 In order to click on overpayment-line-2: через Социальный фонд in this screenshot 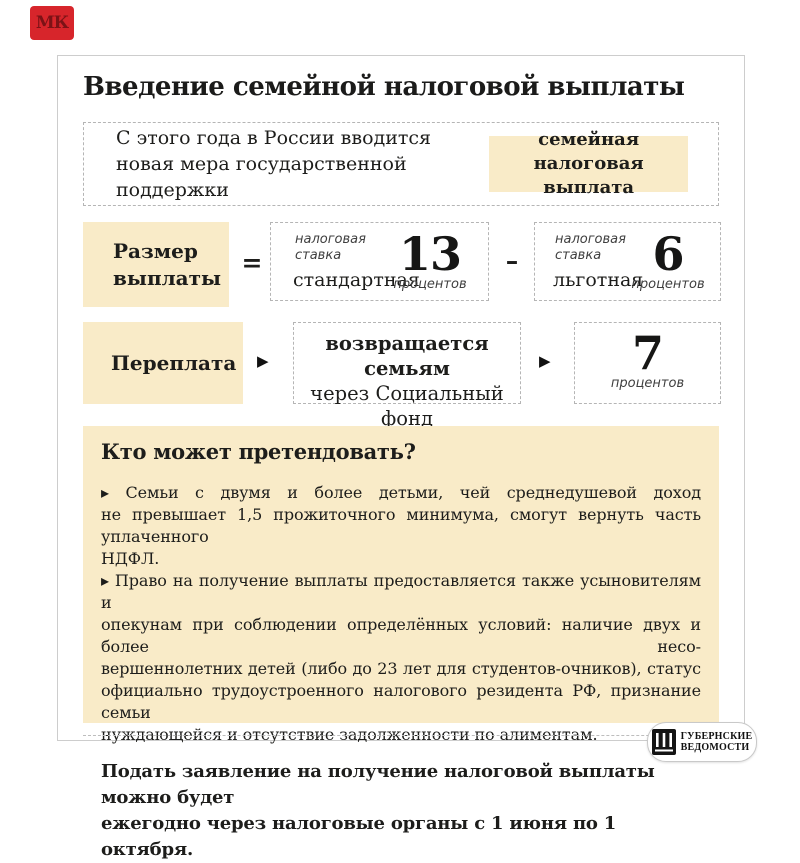, I will do `click(407, 406)`.